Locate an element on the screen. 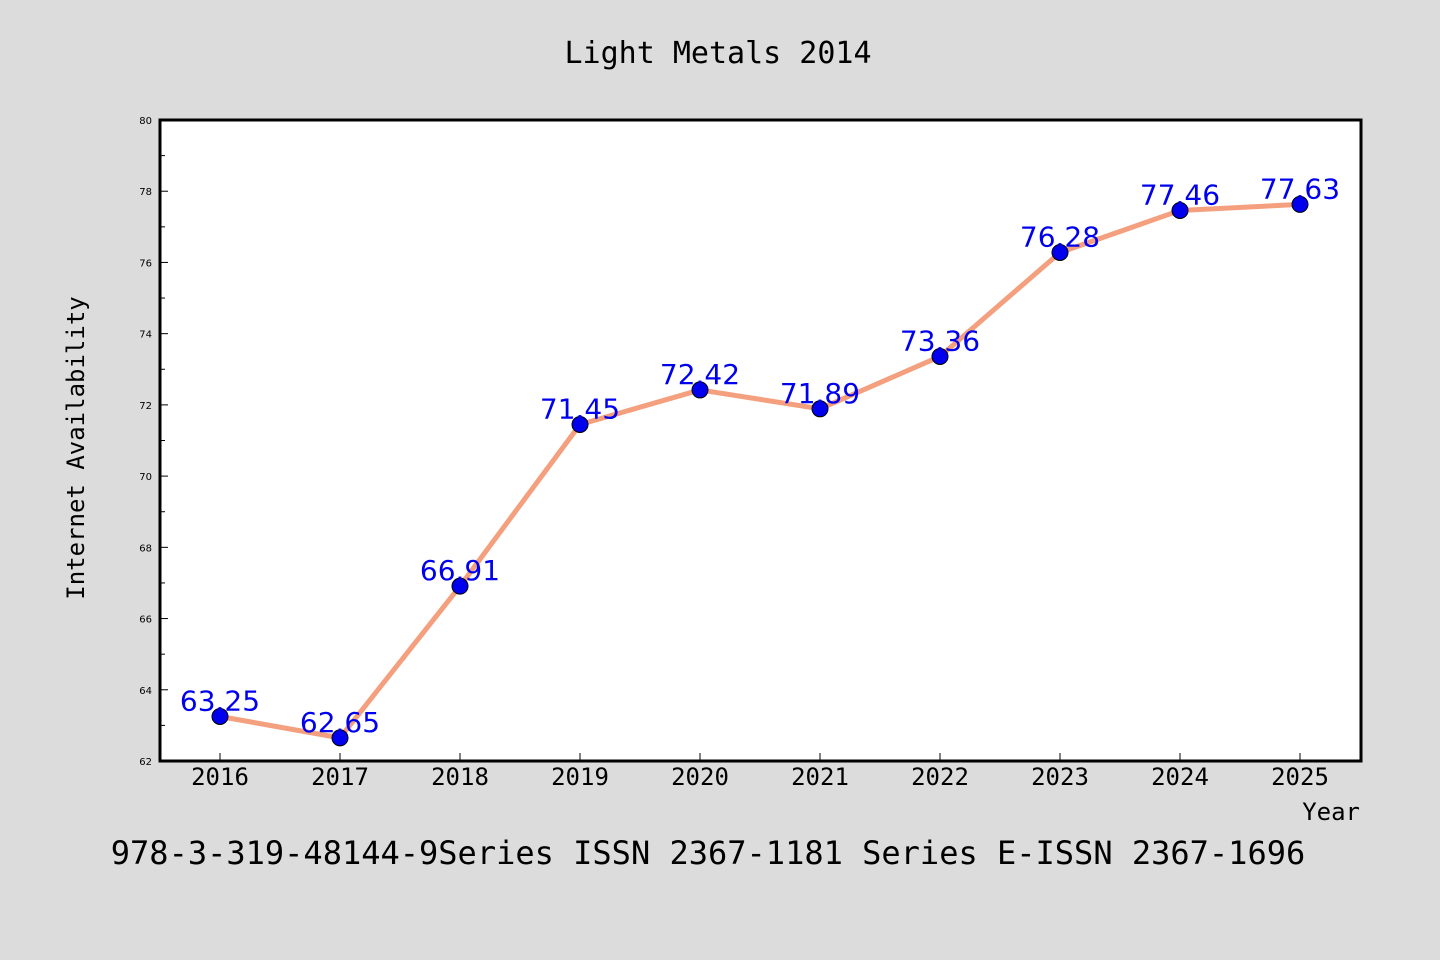  data-label: 77.46 is located at coordinates (1180, 194).